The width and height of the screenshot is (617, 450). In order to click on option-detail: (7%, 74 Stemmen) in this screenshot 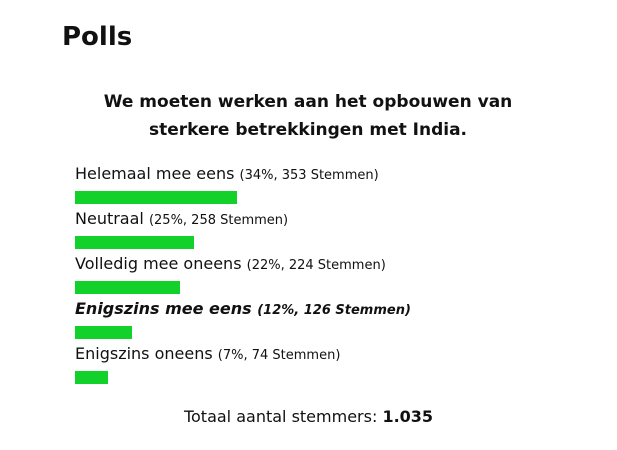, I will do `click(279, 355)`.